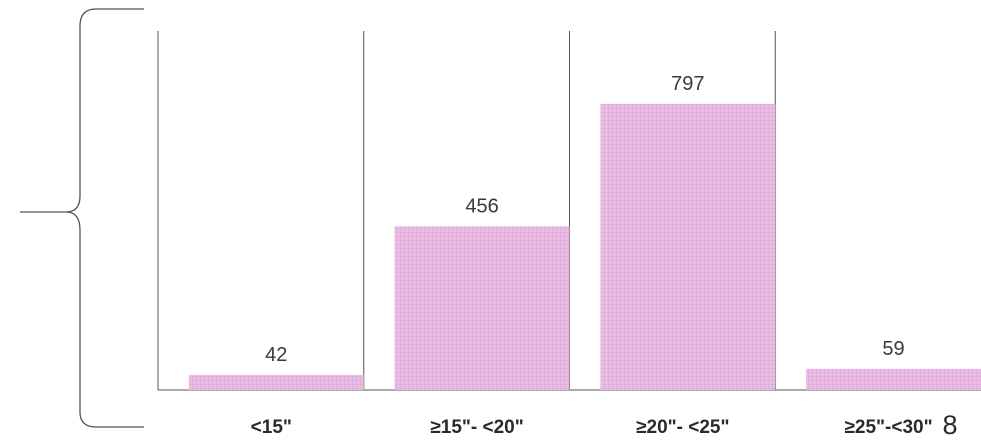 Image resolution: width=981 pixels, height=440 pixels. Describe the element at coordinates (949, 425) in the screenshot. I see `stray-label: 8` at that location.